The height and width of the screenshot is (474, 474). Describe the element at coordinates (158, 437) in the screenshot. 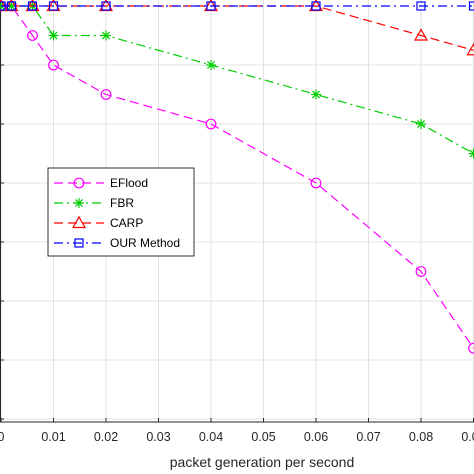

I see `x-tick-label: 0.03` at that location.